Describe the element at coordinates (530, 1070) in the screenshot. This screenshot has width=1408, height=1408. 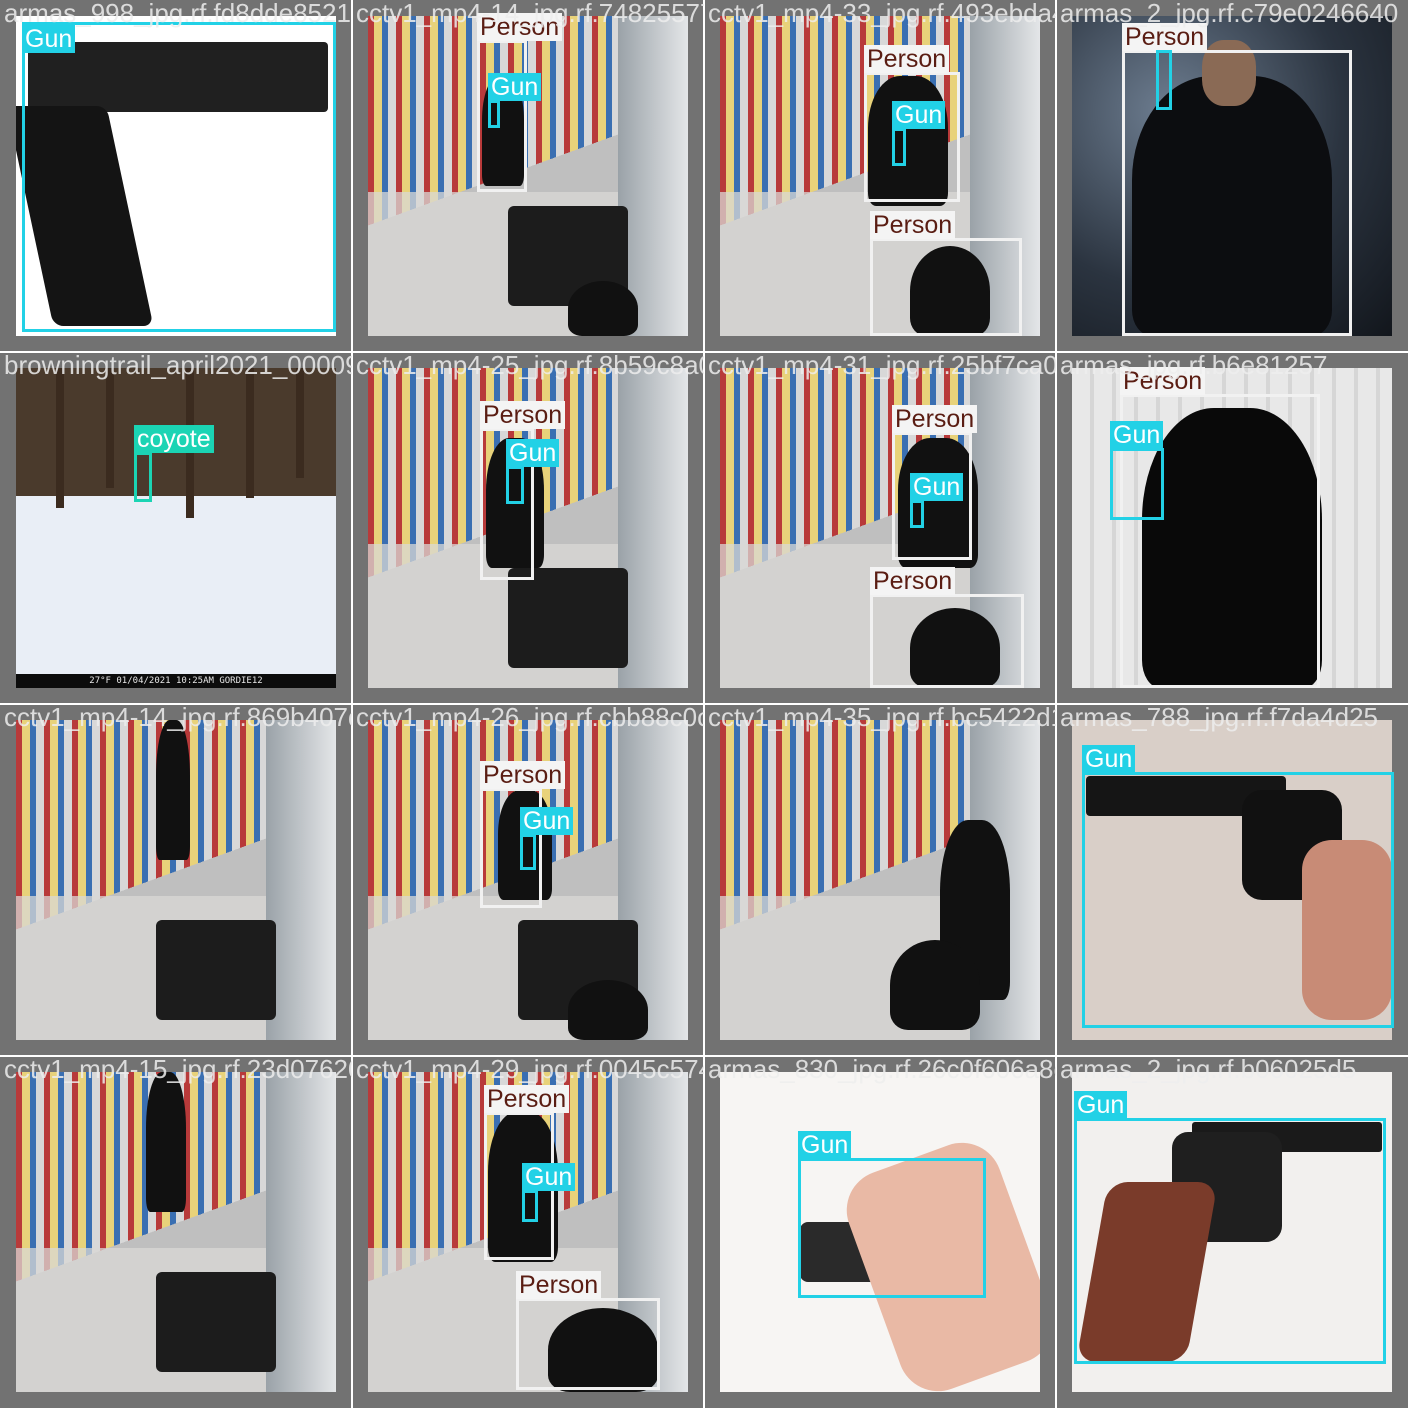
I see `image-filename: cctv1_mp4-29_jpg.rf.0045c574a2a98803d987` at that location.